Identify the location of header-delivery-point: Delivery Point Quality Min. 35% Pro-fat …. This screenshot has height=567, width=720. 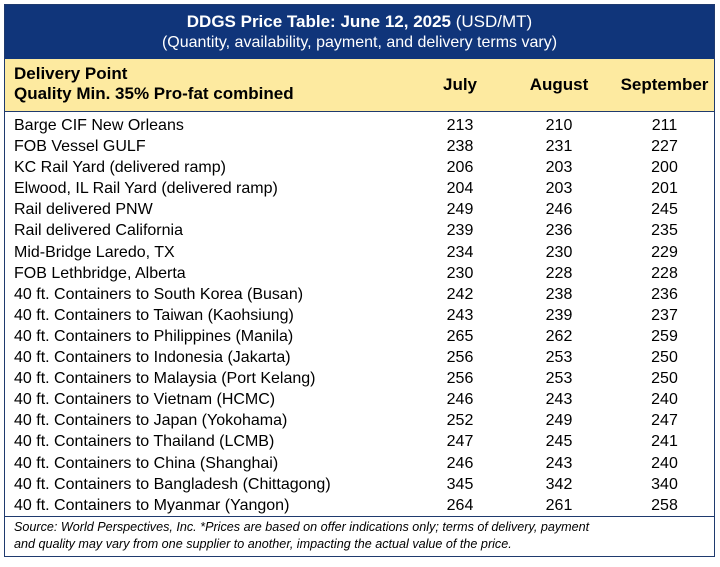
(154, 84).